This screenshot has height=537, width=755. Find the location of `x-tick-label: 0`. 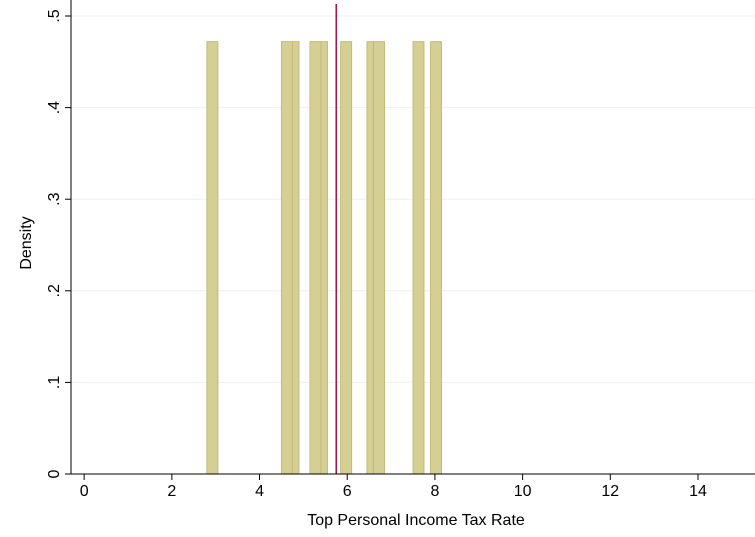

x-tick-label: 0 is located at coordinates (84, 491).